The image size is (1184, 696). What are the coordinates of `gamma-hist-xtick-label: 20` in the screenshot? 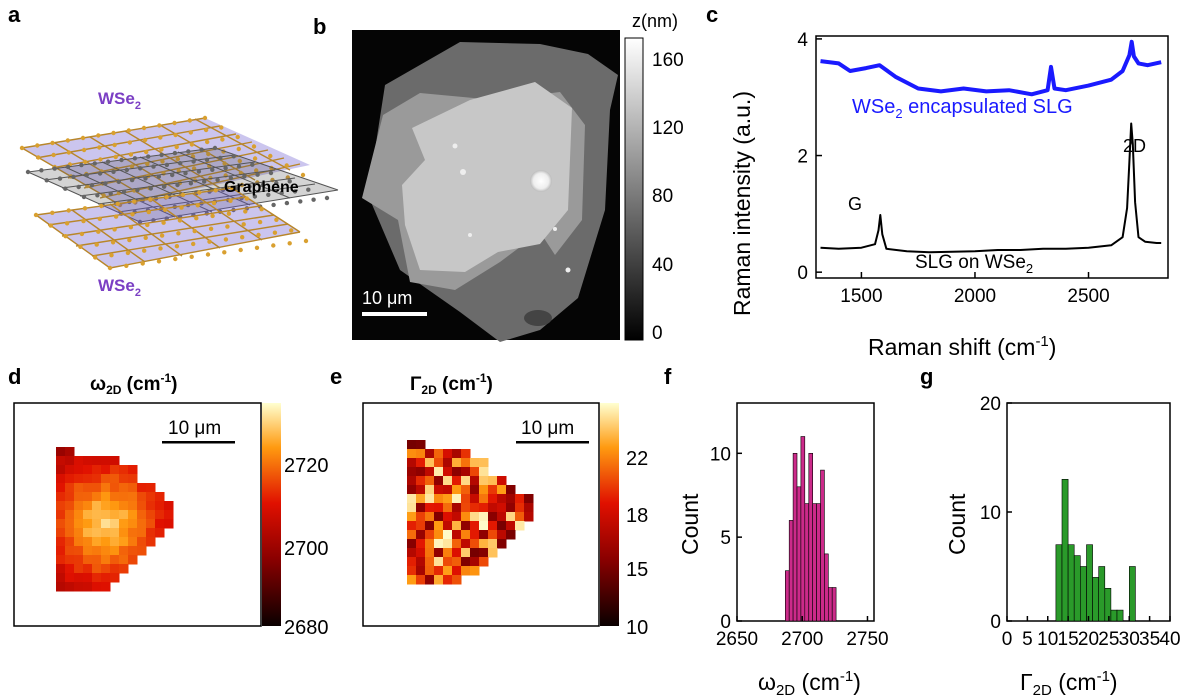 It's located at (1088, 639).